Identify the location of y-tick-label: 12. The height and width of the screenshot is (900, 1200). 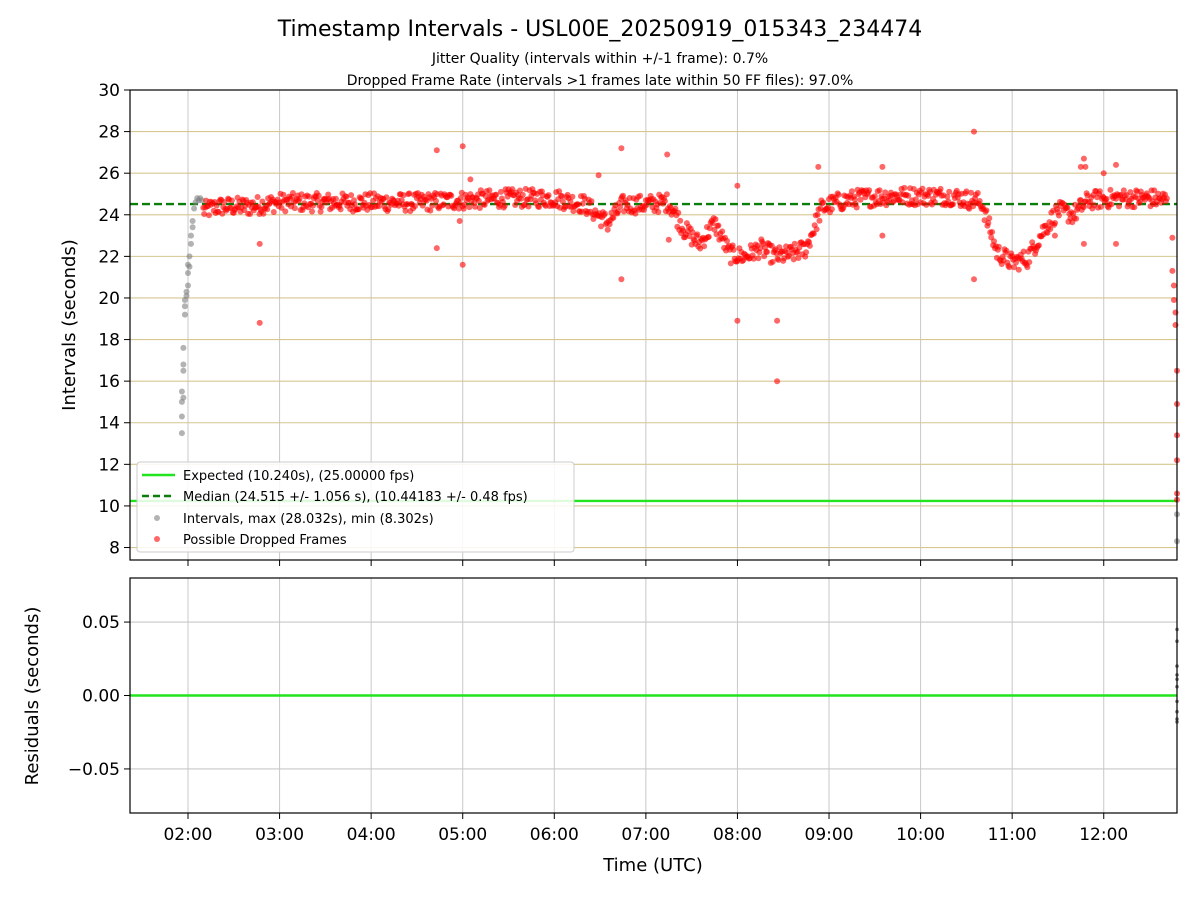
(109, 465).